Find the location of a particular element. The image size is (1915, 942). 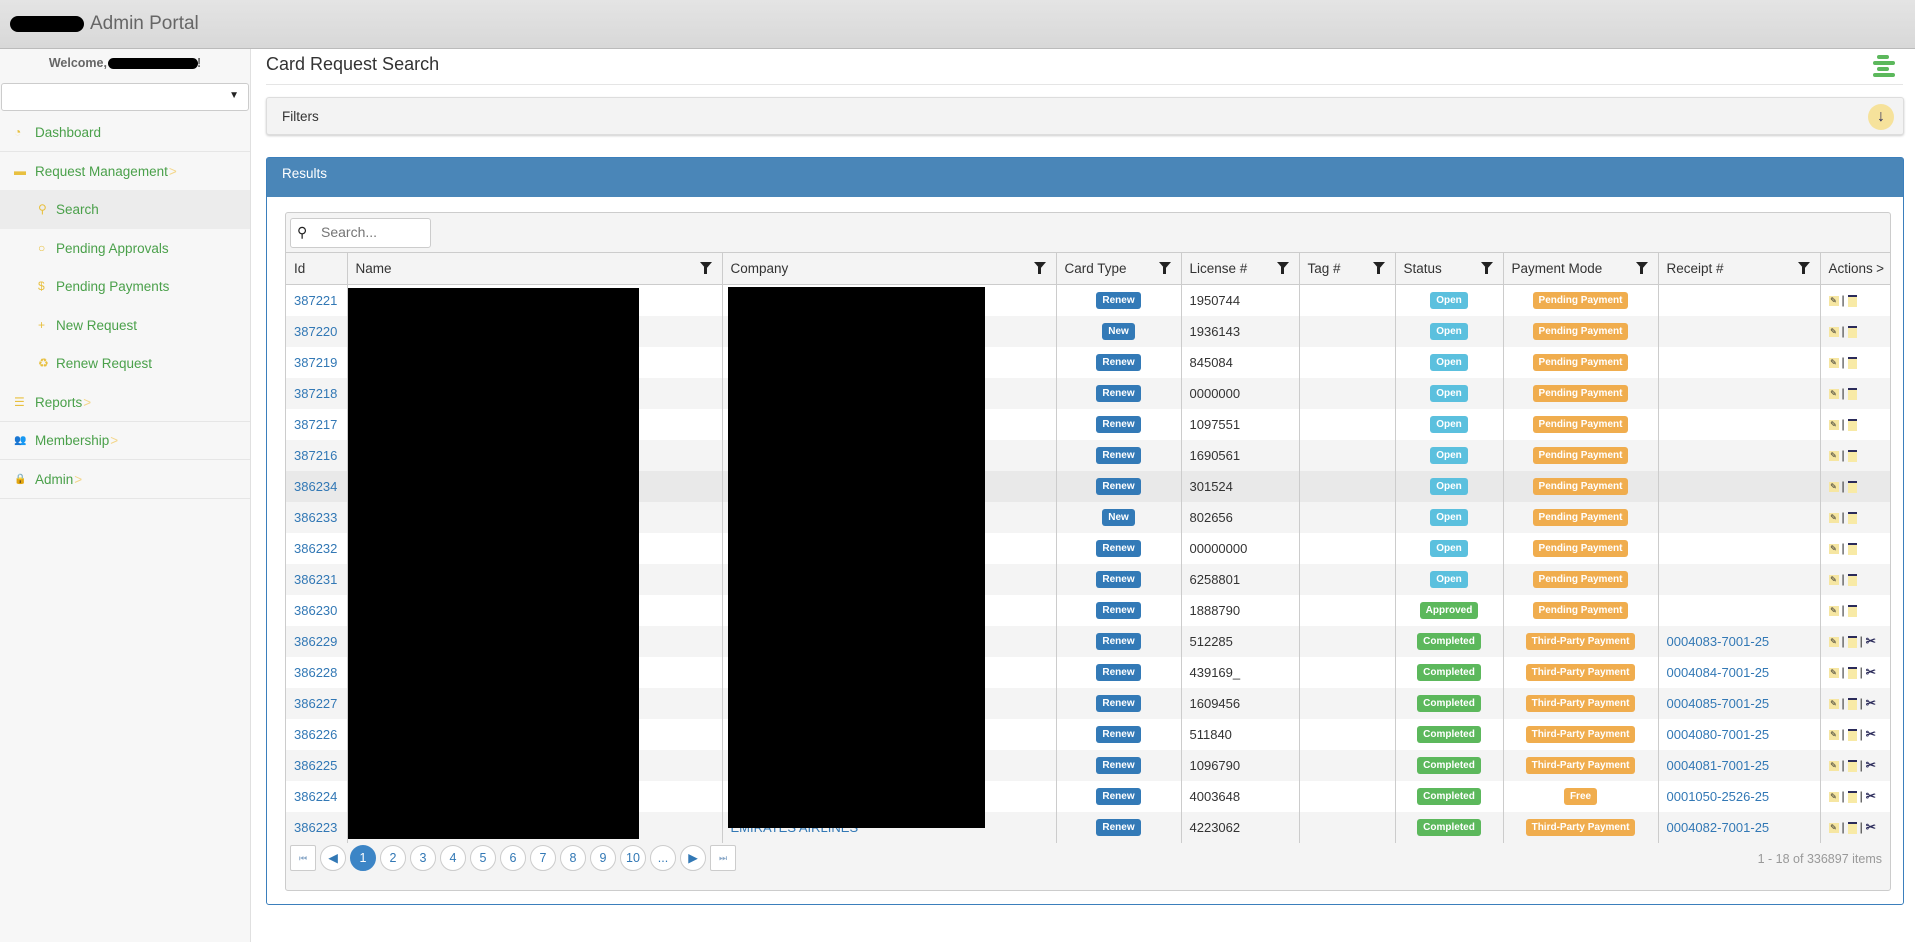

column-header-payment-mode: Payment Mode is located at coordinates (1580, 268).